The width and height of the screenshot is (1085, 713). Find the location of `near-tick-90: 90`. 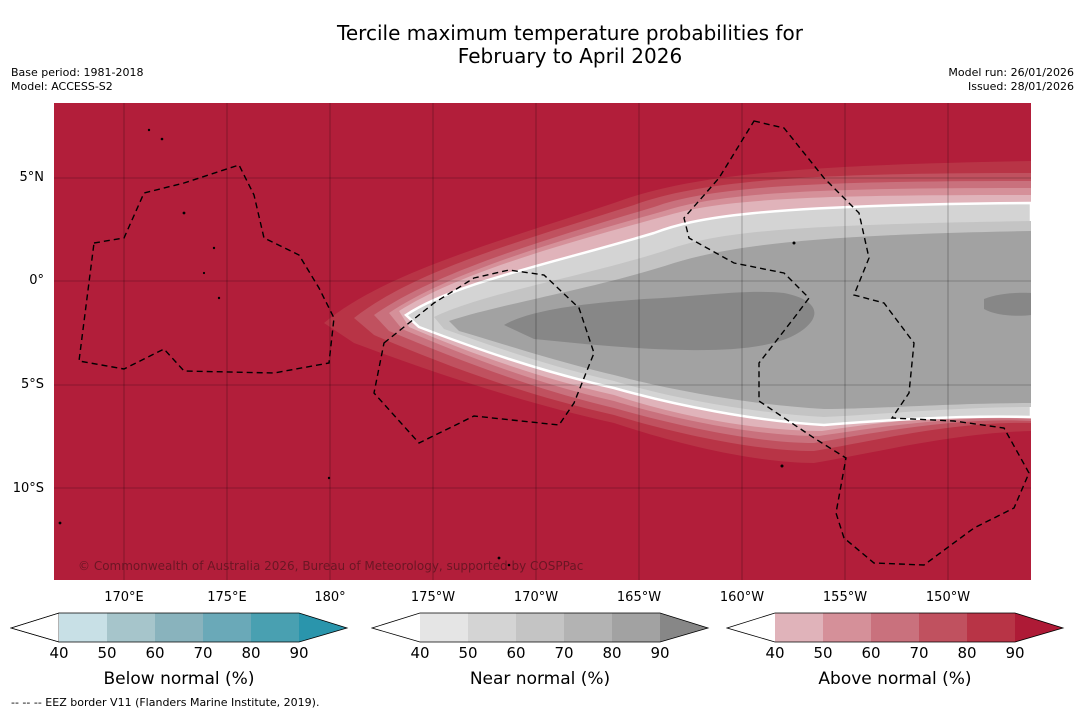

near-tick-90: 90 is located at coordinates (660, 653).